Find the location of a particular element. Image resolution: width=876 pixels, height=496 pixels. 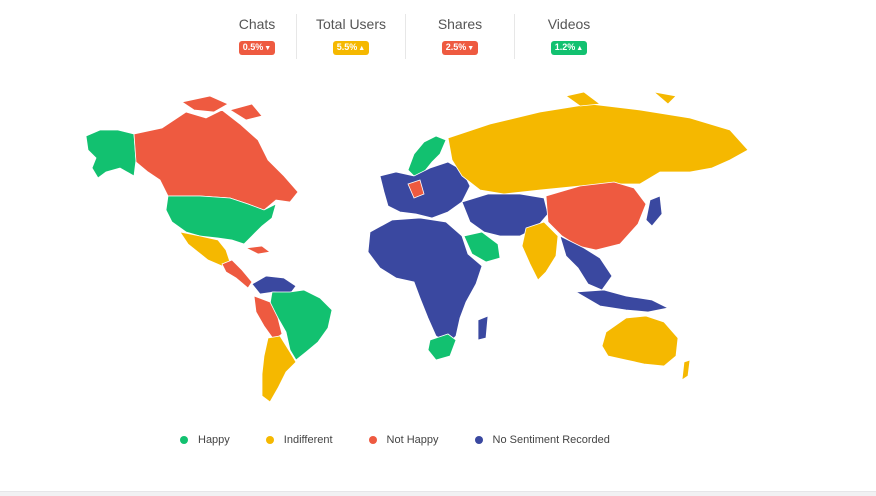

region-japan is located at coordinates (654, 211).